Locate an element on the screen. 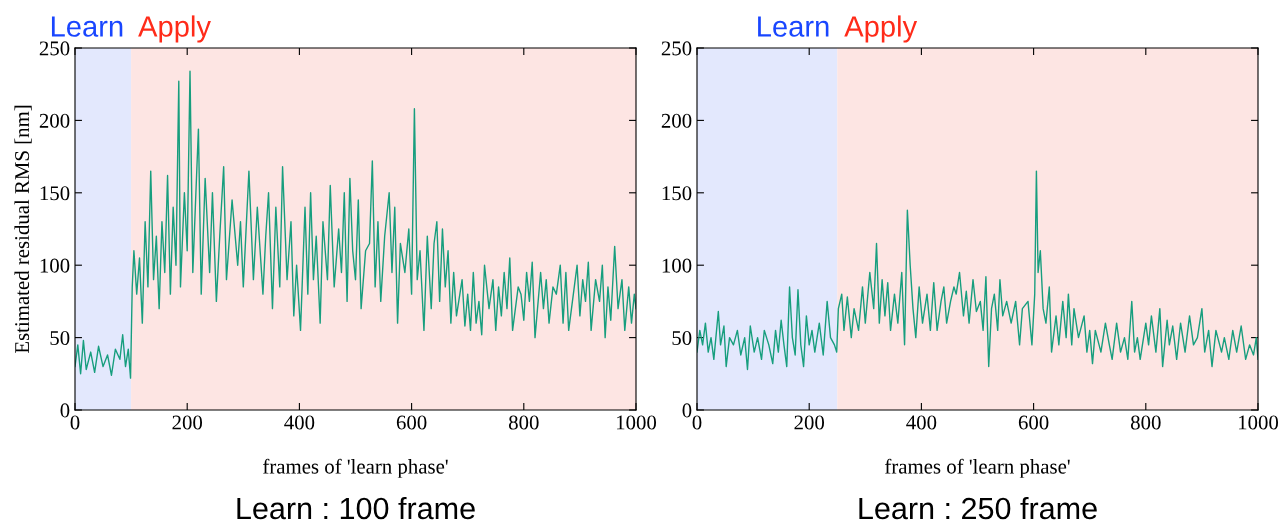 The width and height of the screenshot is (1281, 528). text: Learn : 100 frame is located at coordinates (356, 508).